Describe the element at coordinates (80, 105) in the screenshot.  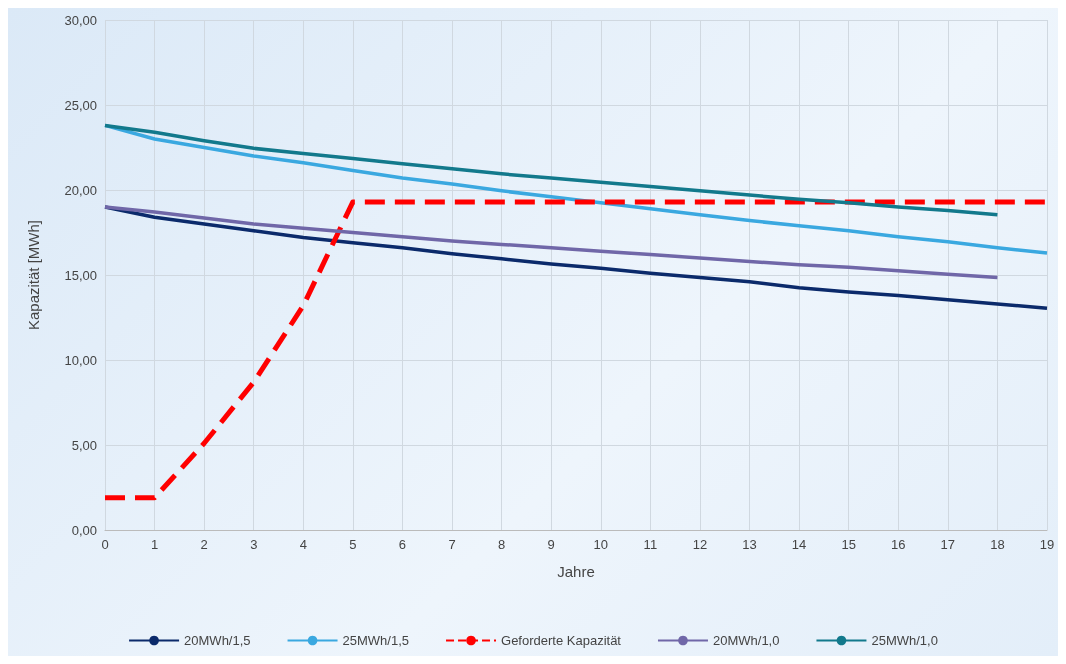
I see `y-tick-label: 25,00` at that location.